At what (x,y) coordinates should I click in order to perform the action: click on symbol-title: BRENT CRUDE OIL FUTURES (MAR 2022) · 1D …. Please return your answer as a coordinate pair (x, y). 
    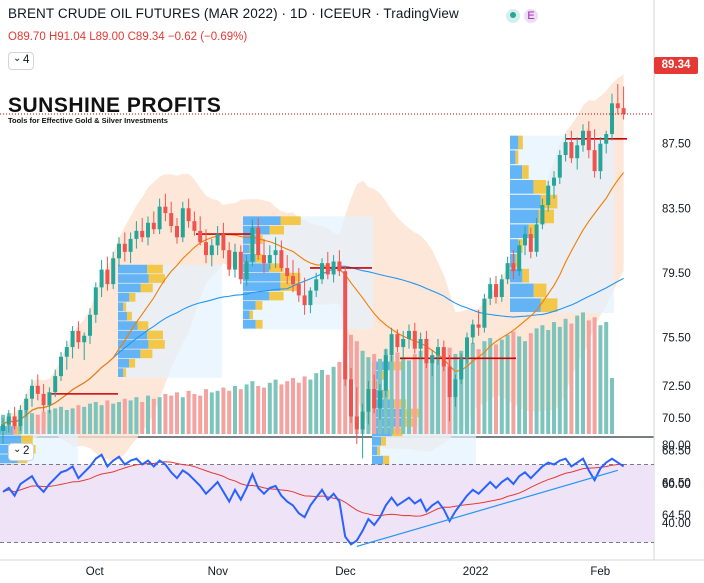
    Looking at the image, I should click on (233, 13).